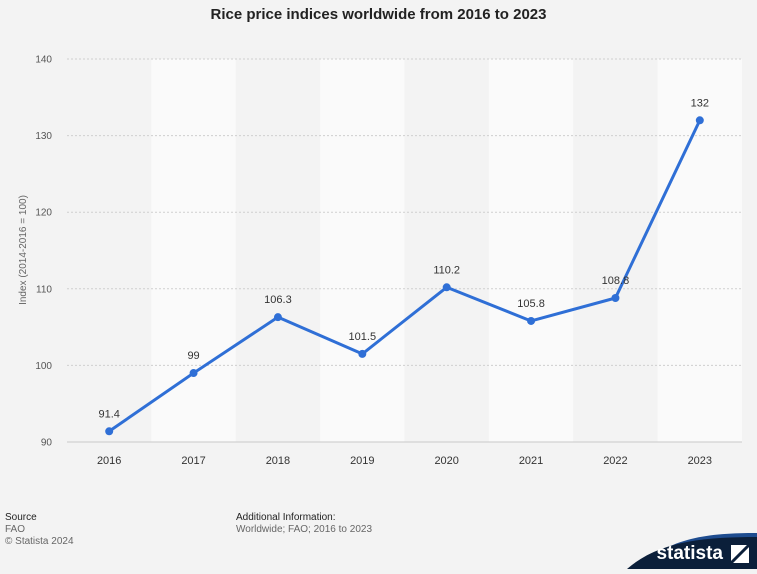 The height and width of the screenshot is (574, 757). Describe the element at coordinates (531, 461) in the screenshot. I see `x-tick-label: 2021` at that location.